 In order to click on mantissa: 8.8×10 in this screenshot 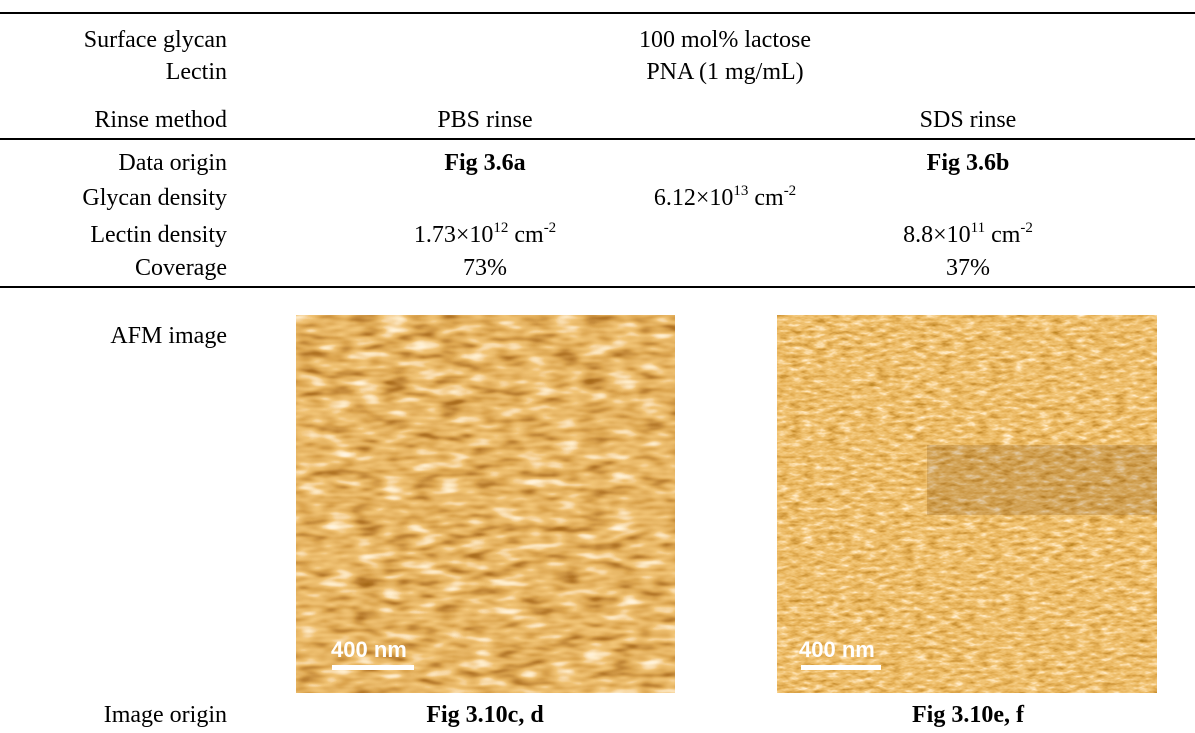, I will do `click(937, 235)`.